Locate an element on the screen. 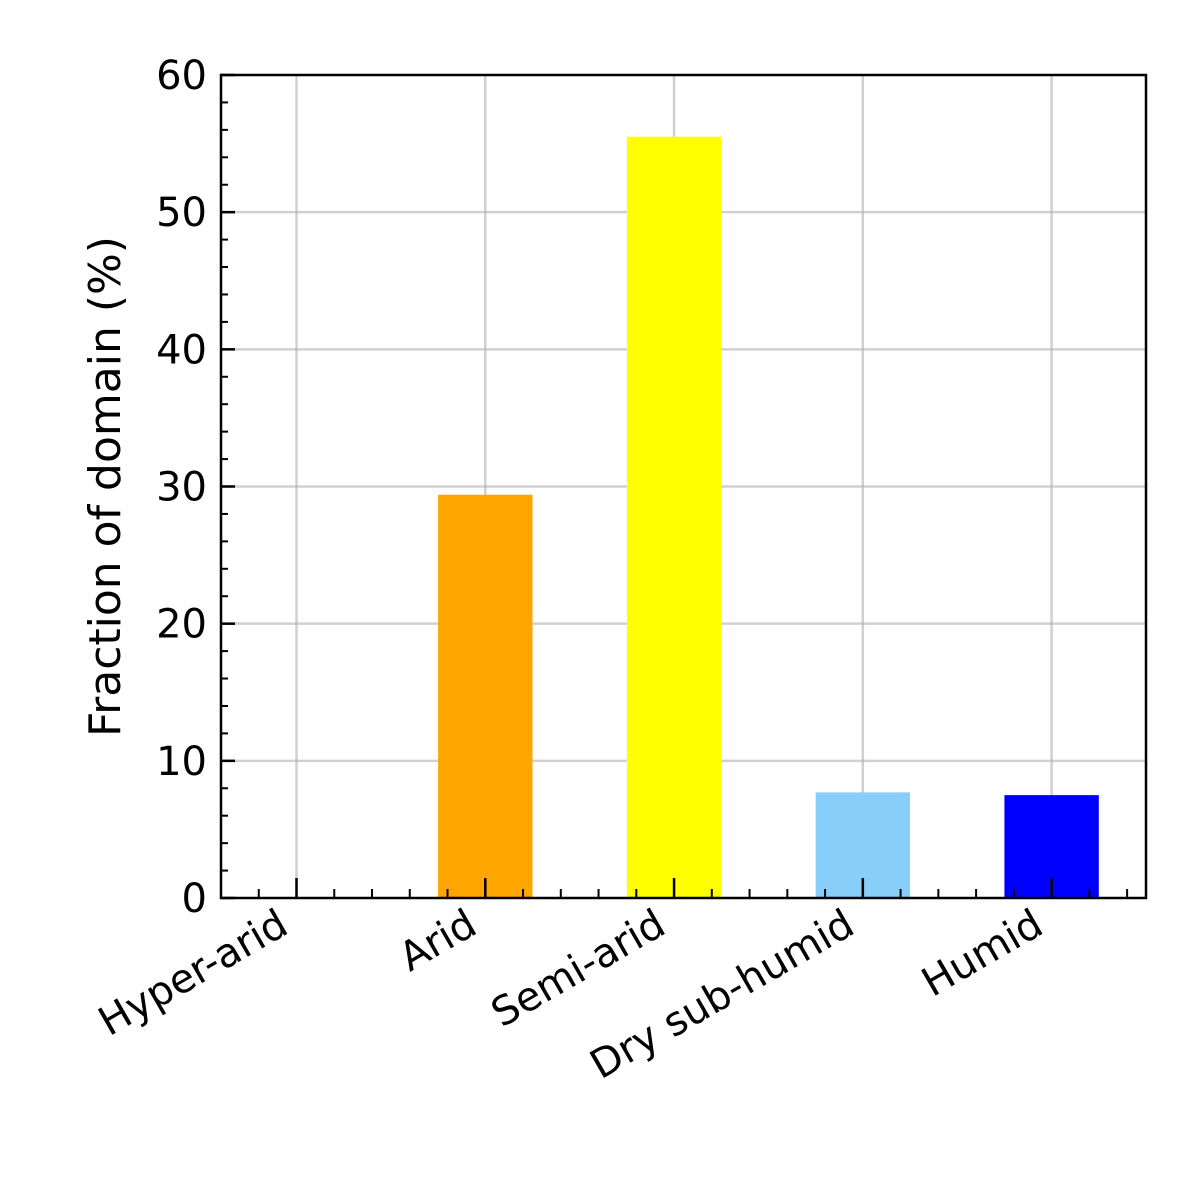  y-tick-label: 10 is located at coordinates (181, 762).